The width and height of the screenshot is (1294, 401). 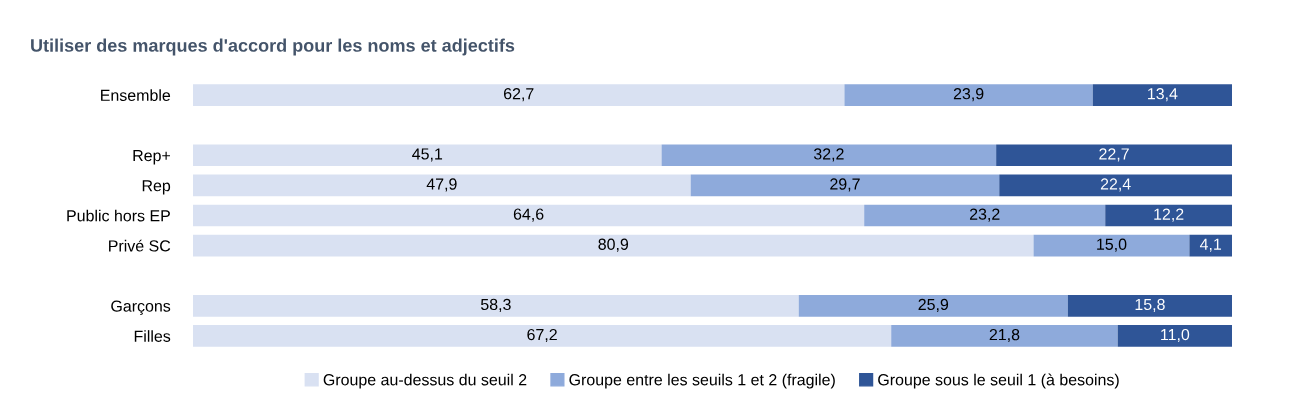 I want to click on data-label: 11,0, so click(x=1175, y=335).